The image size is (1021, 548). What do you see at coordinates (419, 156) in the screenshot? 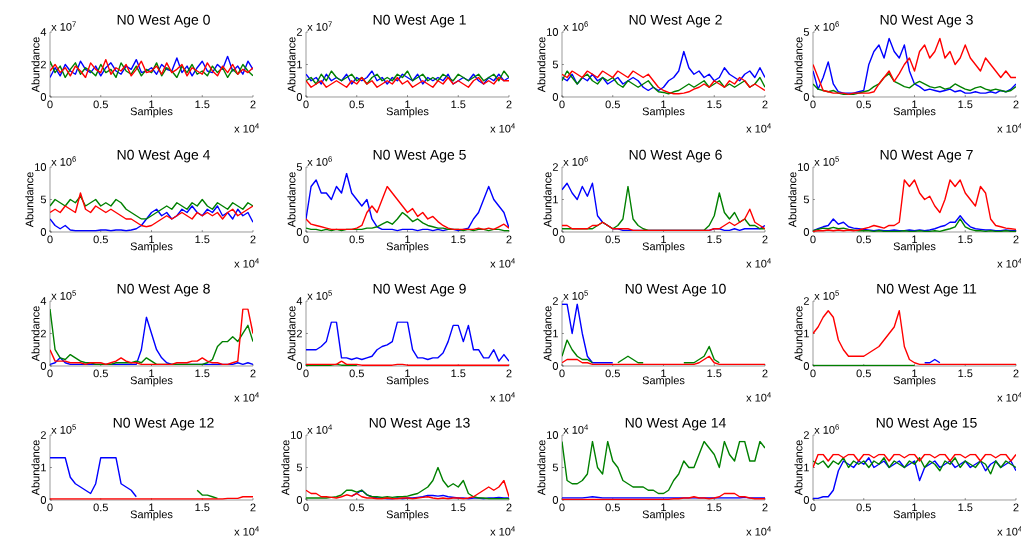
I see `chart-title: N0 West Age 5` at bounding box center [419, 156].